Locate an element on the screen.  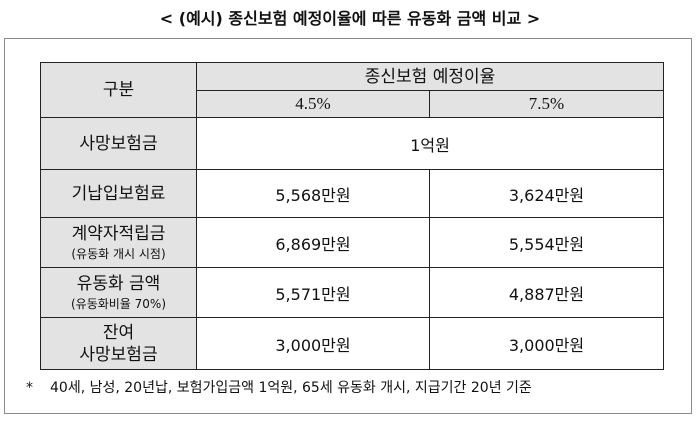
row-label-reserve-main: 계약자적립금 is located at coordinates (118, 233).